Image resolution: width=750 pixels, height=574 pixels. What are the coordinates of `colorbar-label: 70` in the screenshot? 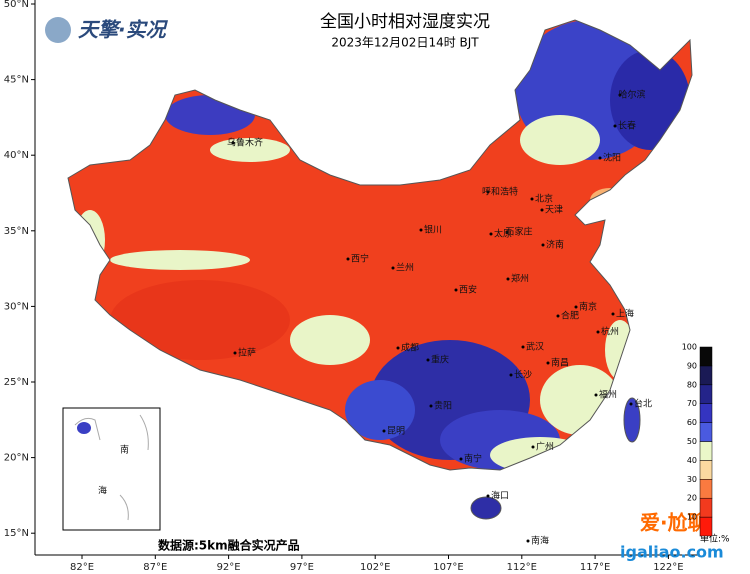 It's located at (692, 403).